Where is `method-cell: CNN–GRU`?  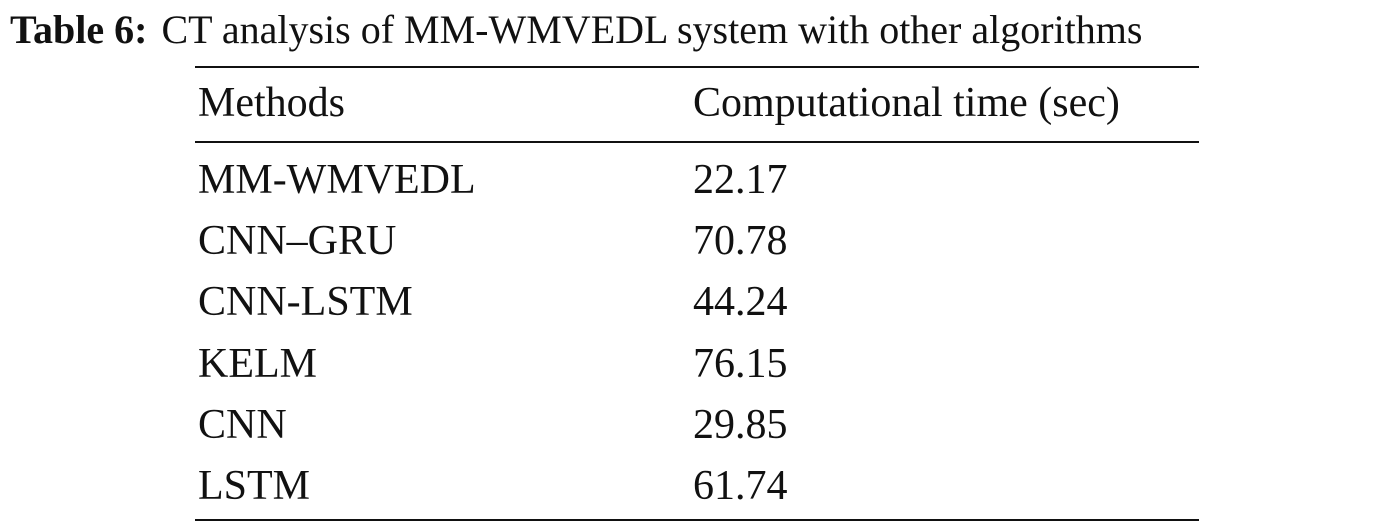
method-cell: CNN–GRU is located at coordinates (297, 241).